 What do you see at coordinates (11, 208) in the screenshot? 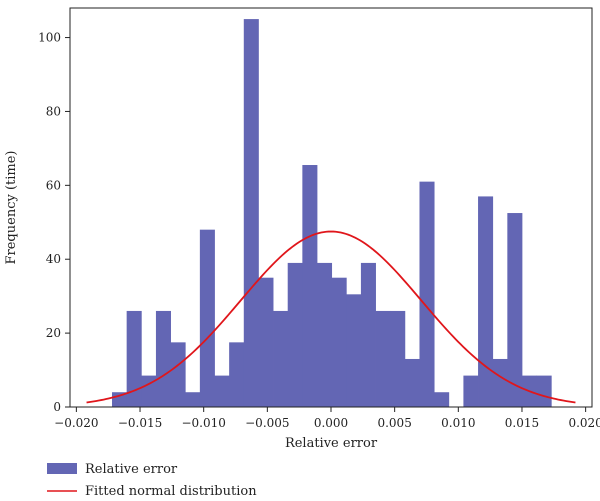
I see `y-axis-label: Frequency (time)` at bounding box center [11, 208].